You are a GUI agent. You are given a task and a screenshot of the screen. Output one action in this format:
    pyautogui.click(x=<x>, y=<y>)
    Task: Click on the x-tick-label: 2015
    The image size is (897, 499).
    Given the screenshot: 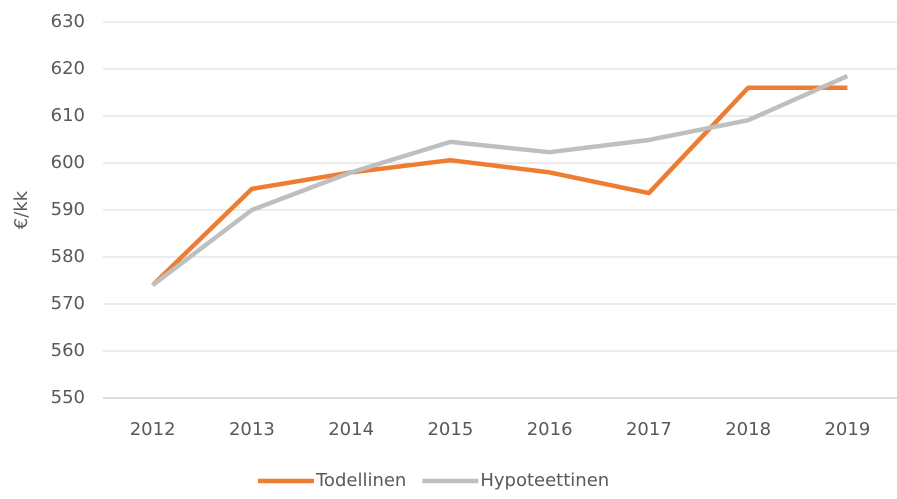 What is the action you would take?
    pyautogui.click(x=450, y=429)
    